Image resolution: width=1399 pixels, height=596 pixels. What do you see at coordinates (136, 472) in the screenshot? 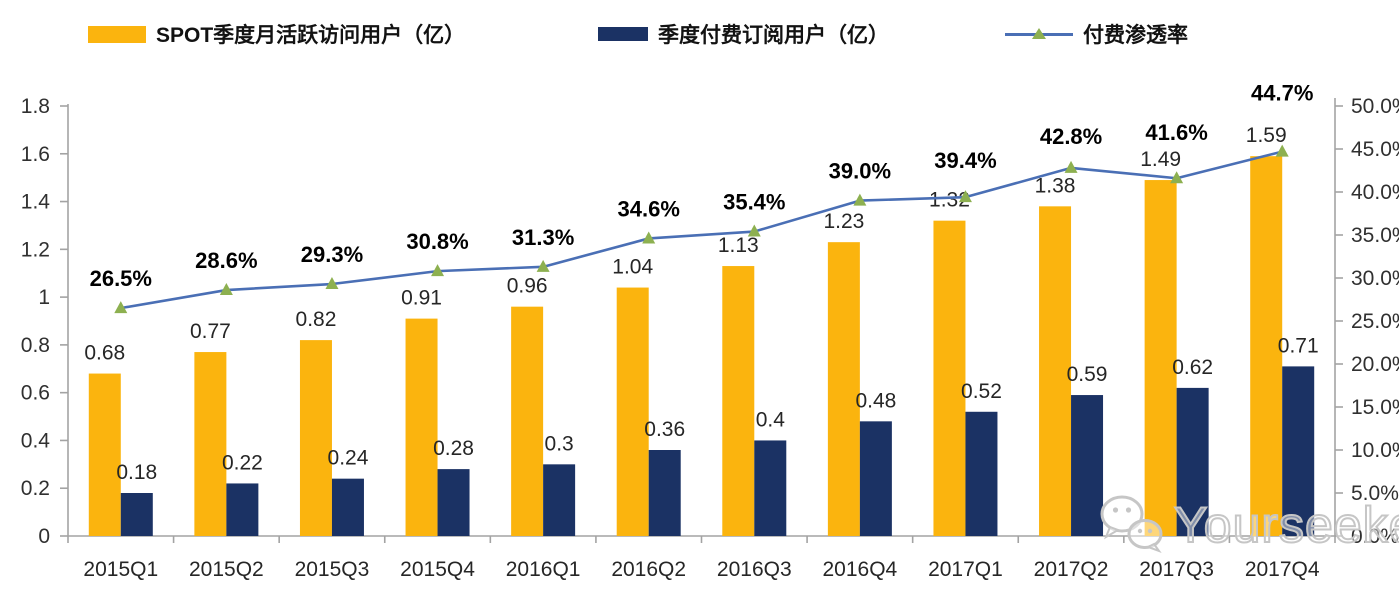
I see `bar-subscribers-value-label: 0.18` at bounding box center [136, 472].